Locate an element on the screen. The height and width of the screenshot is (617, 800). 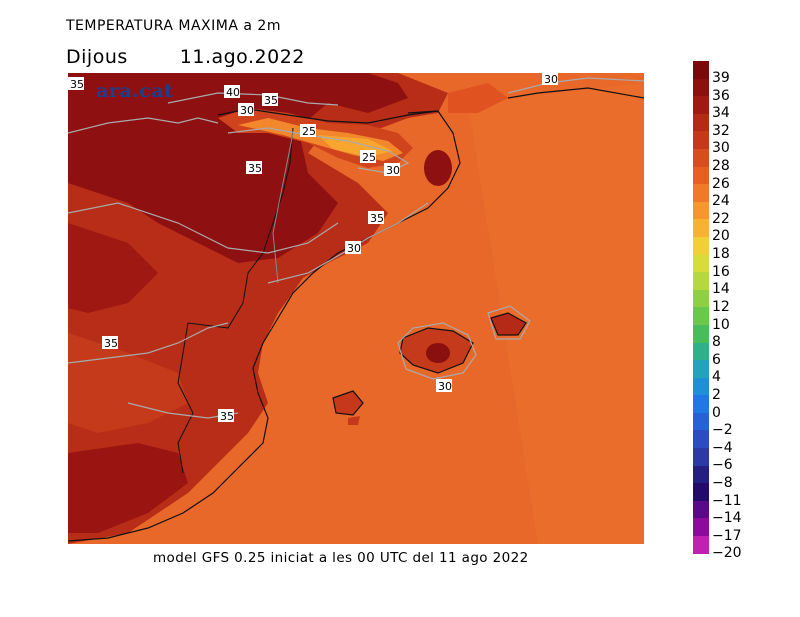
colorbar is located at coordinates (701, 307).